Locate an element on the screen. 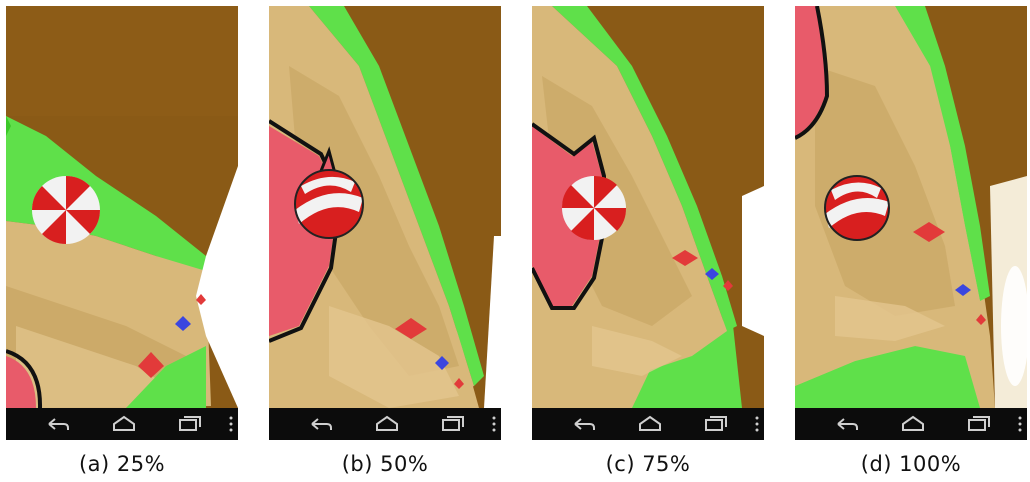 This screenshot has width=1030, height=482. panel-caption: (c) 75% is located at coordinates (648, 464).